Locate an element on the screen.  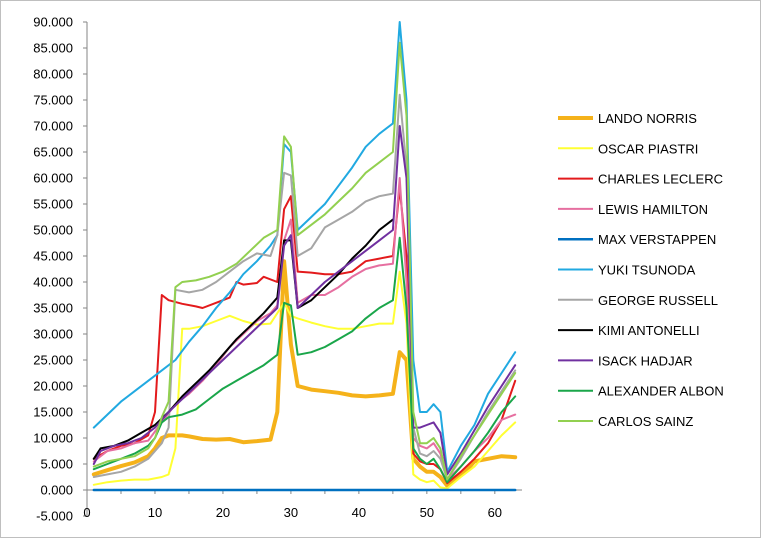
y-tick-label: 70.000 is located at coordinates (53, 126).